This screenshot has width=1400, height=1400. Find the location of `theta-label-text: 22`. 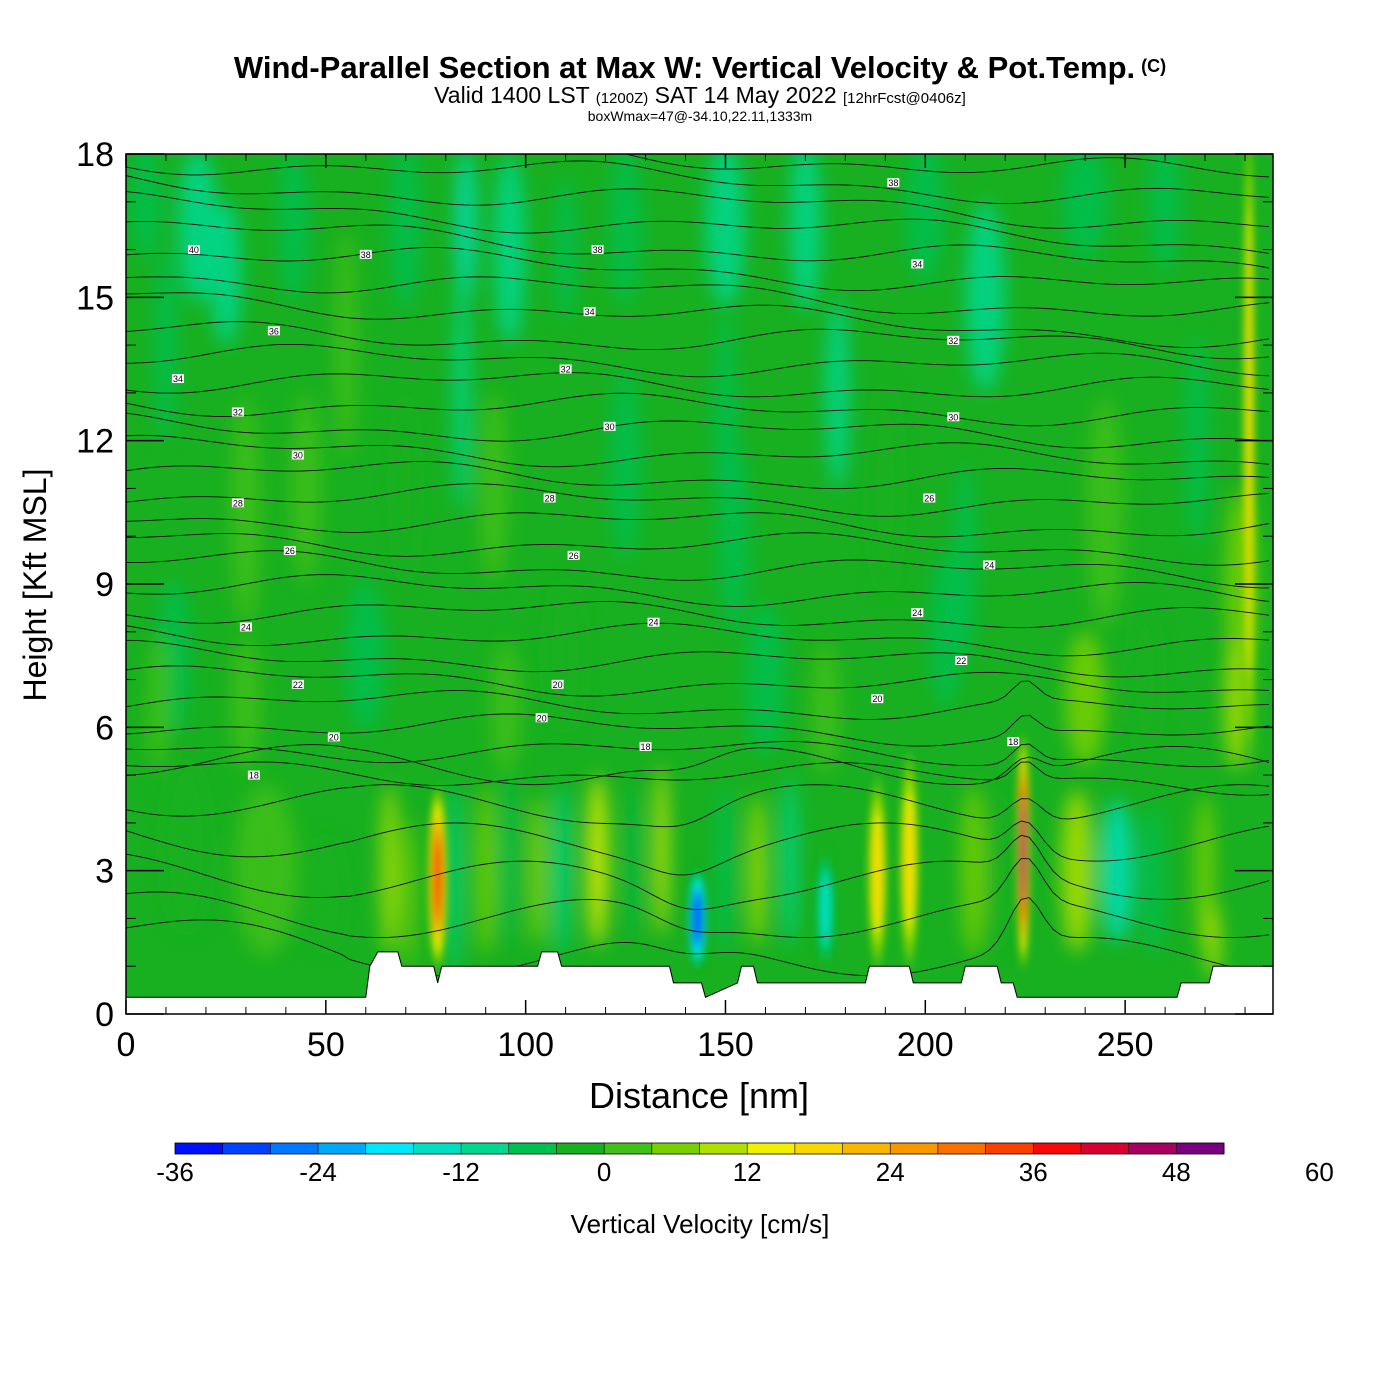

theta-label-text: 22 is located at coordinates (961, 661).